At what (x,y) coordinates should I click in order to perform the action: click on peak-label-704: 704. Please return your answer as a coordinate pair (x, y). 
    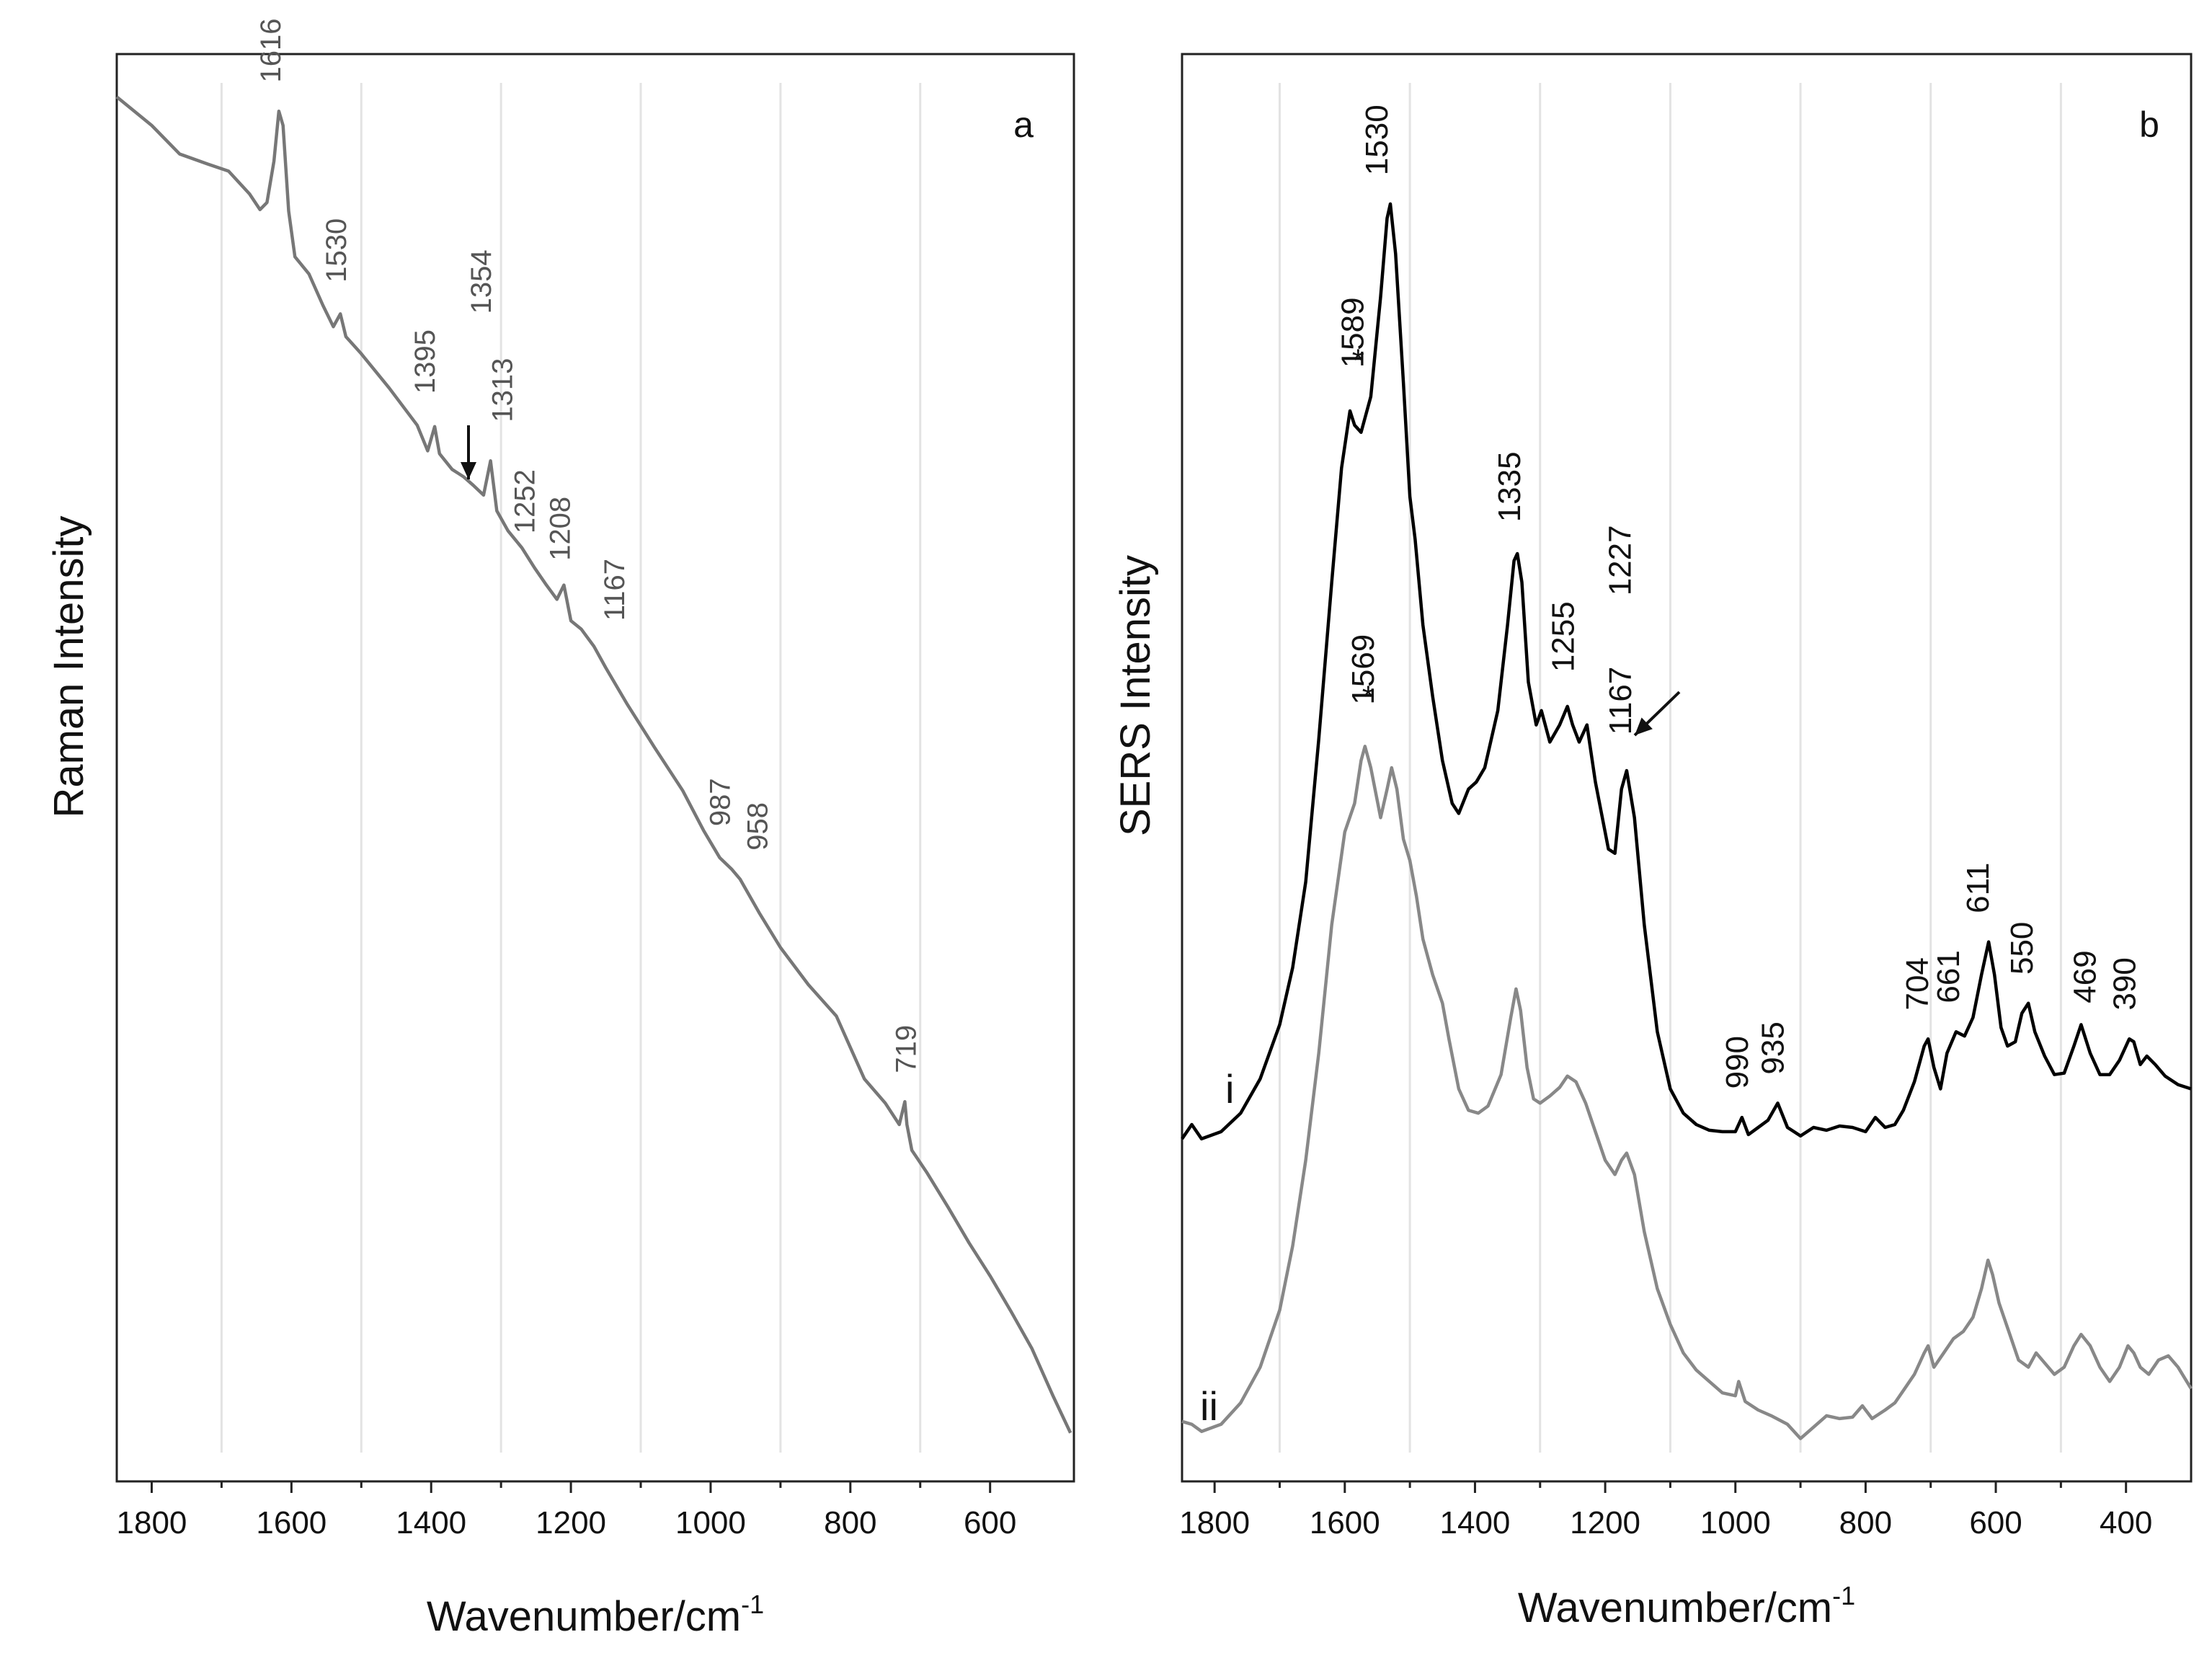
    Looking at the image, I should click on (1917, 983).